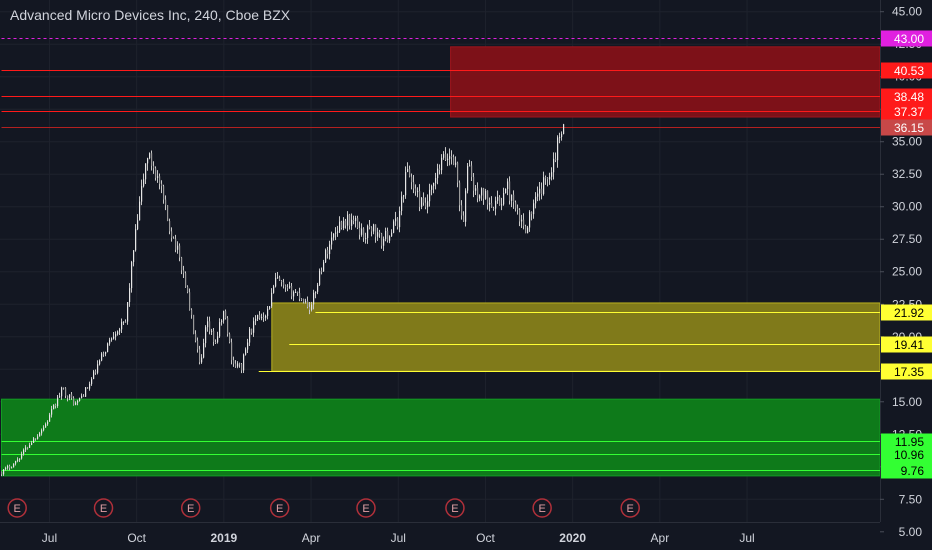 This screenshot has height=550, width=932. What do you see at coordinates (746, 538) in the screenshot?
I see `time-tick-label: Jul` at bounding box center [746, 538].